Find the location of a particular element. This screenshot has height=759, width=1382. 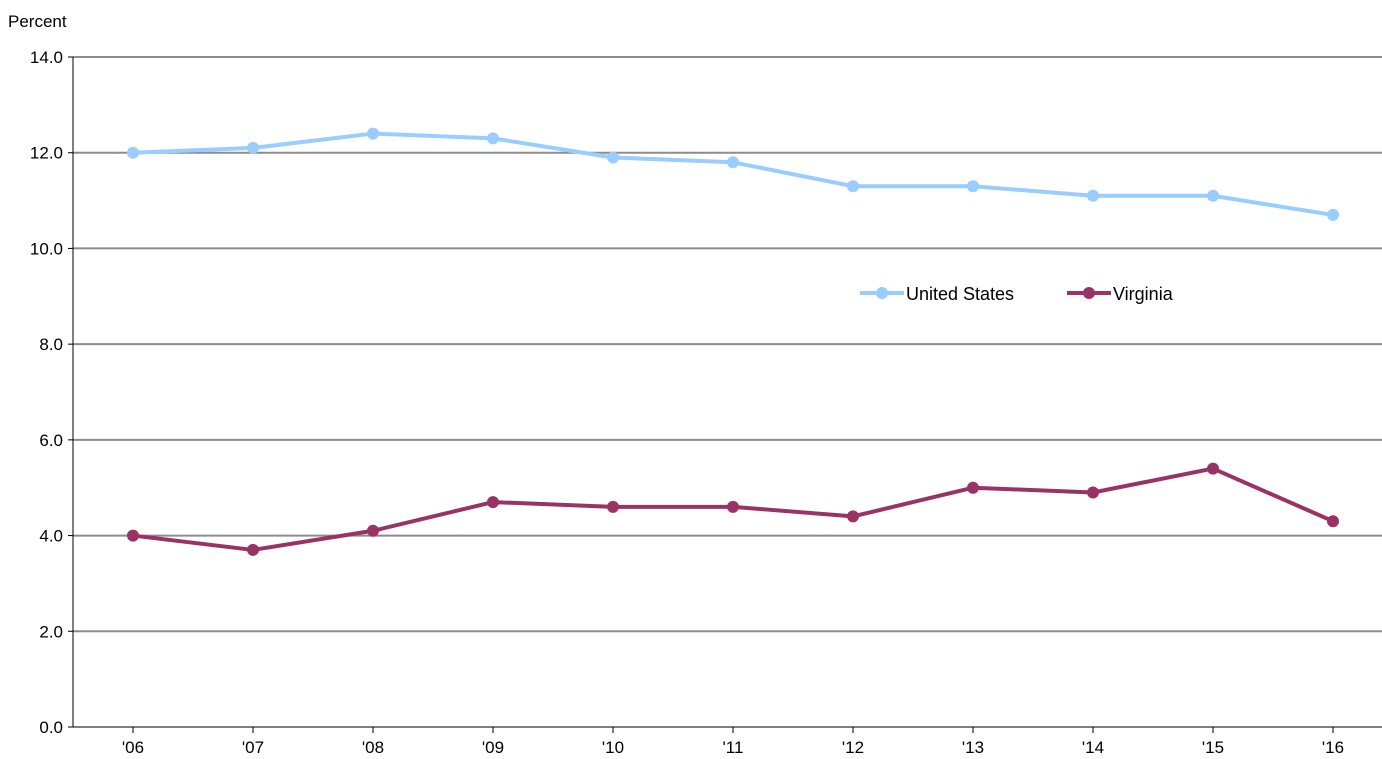

x-tick-label: '15 is located at coordinates (1213, 747).